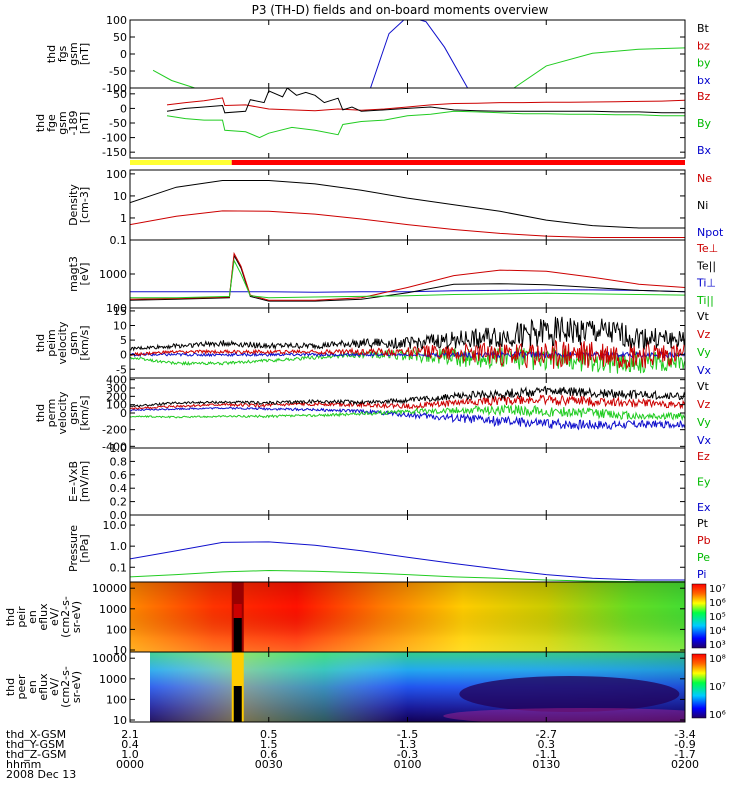  What do you see at coordinates (73, 274) in the screenshot?
I see `y-axis-label: magt3` at bounding box center [73, 274].